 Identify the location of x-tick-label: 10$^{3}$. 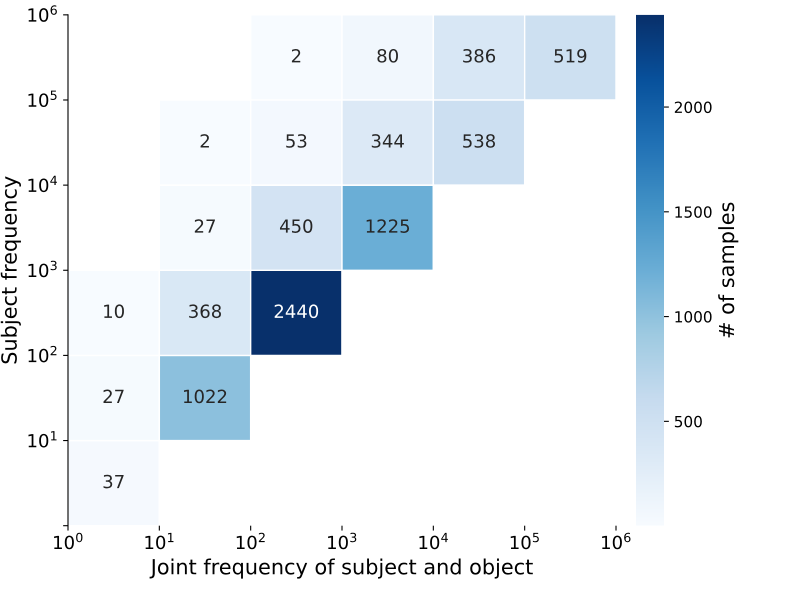
(342, 541).